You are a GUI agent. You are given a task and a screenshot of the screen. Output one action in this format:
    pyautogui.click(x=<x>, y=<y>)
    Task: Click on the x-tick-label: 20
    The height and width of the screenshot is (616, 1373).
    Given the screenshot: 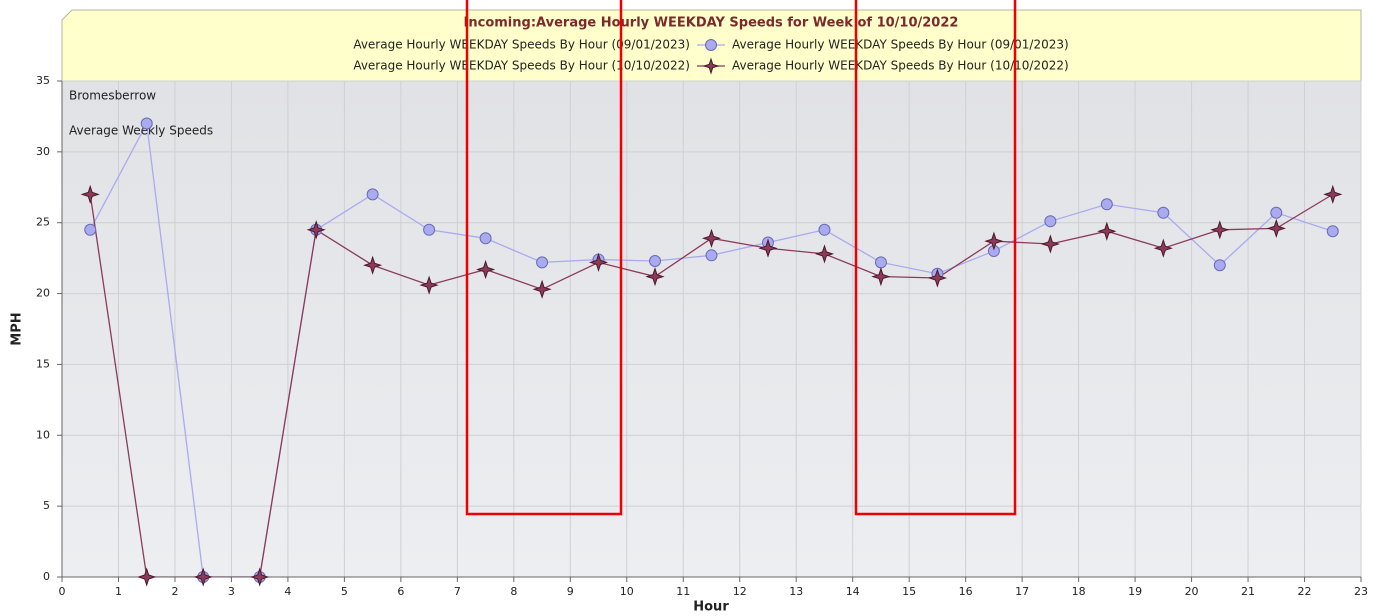 What is the action you would take?
    pyautogui.click(x=1192, y=591)
    